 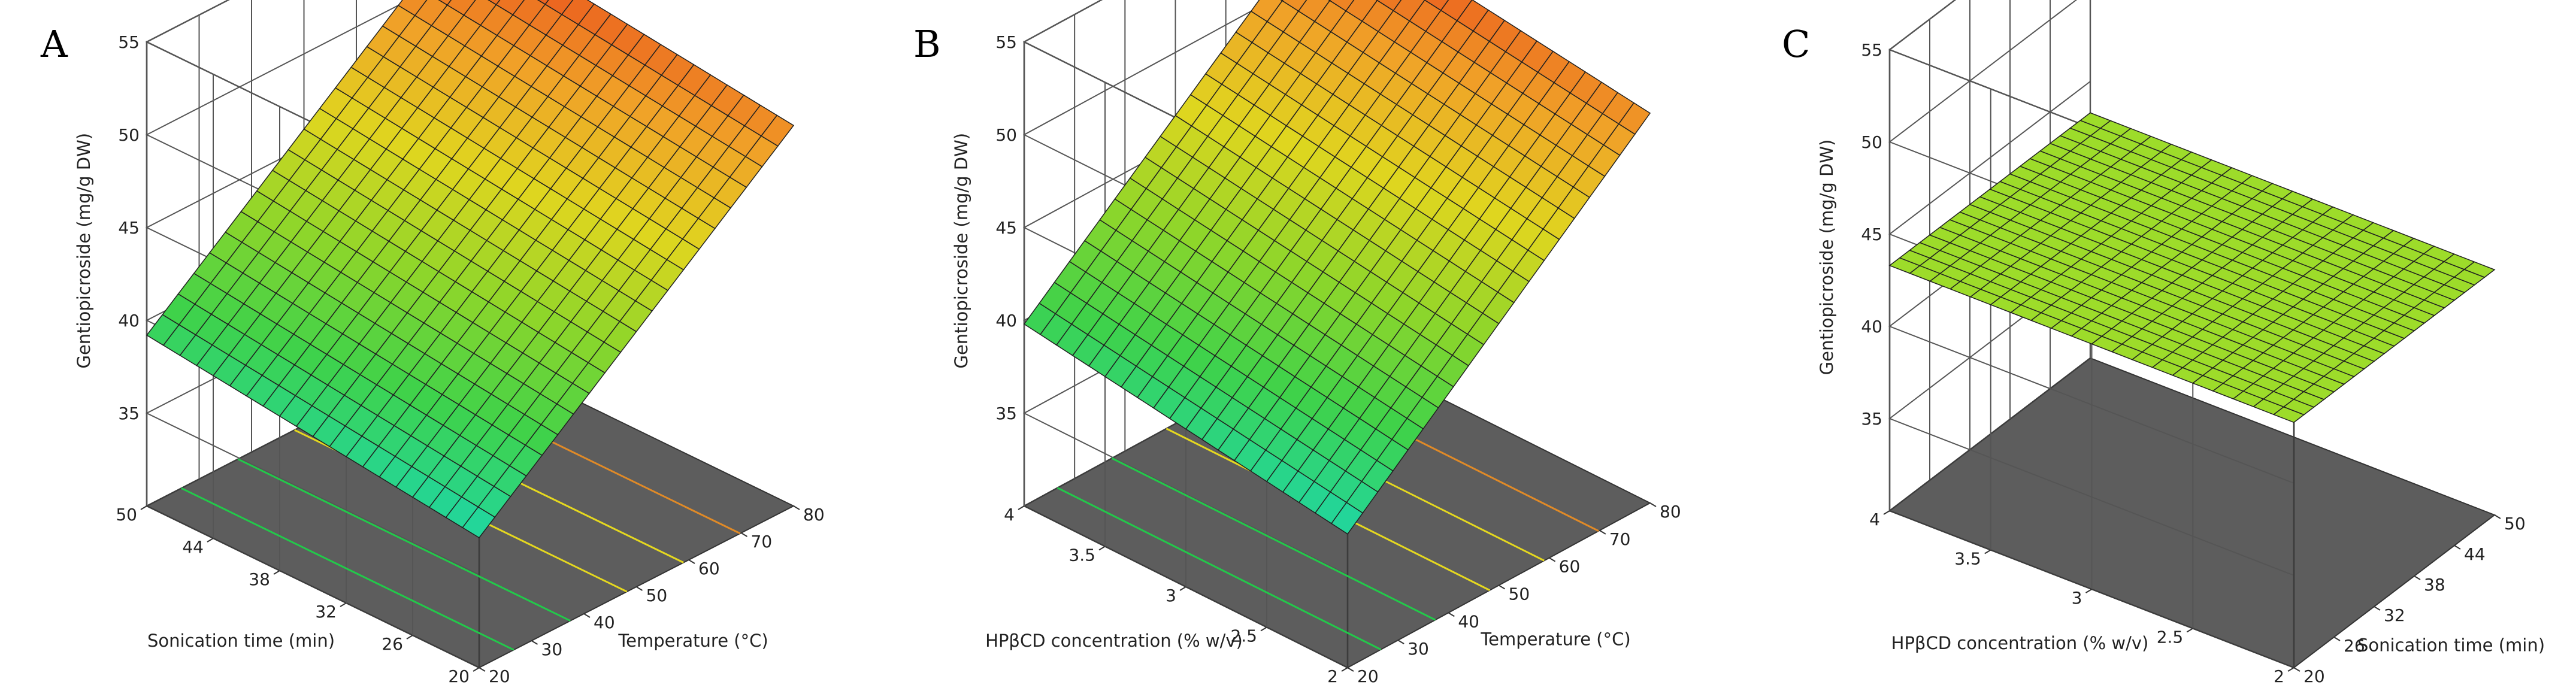 What do you see at coordinates (193, 547) in the screenshot?
I see `y-tick-label: 44` at bounding box center [193, 547].